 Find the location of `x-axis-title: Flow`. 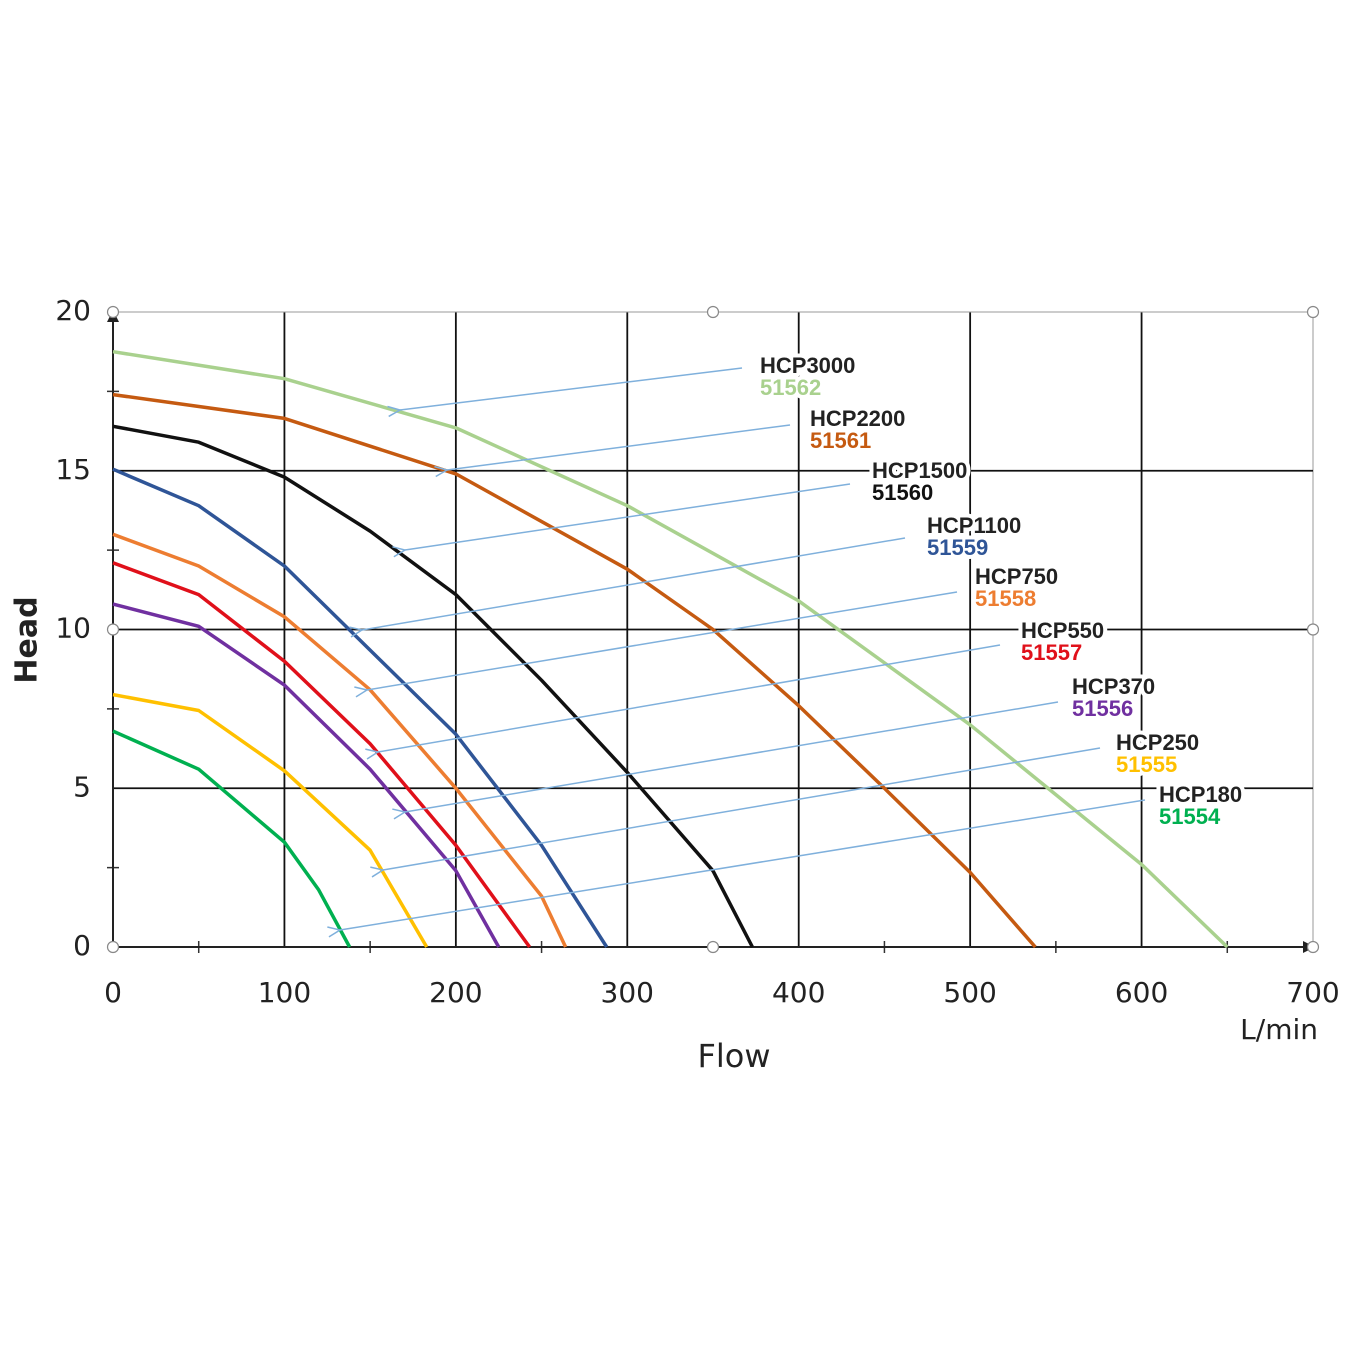

x-axis-title: Flow is located at coordinates (733, 1056).